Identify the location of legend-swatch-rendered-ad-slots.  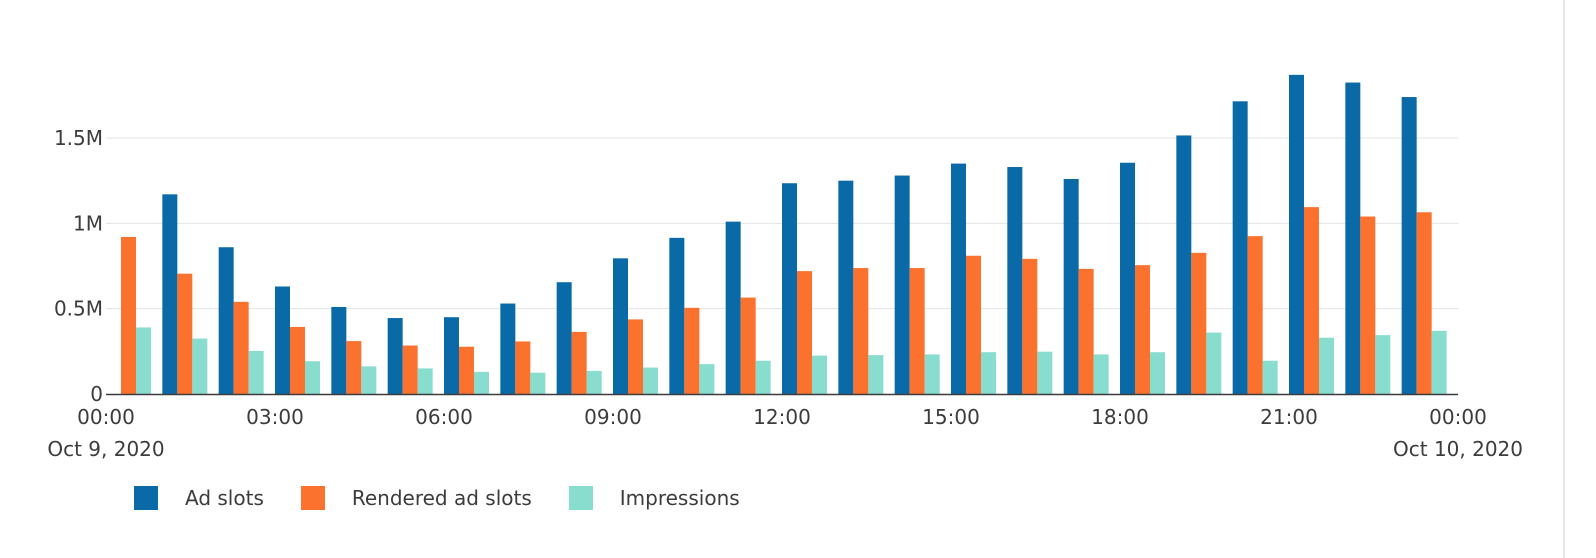
(312, 498).